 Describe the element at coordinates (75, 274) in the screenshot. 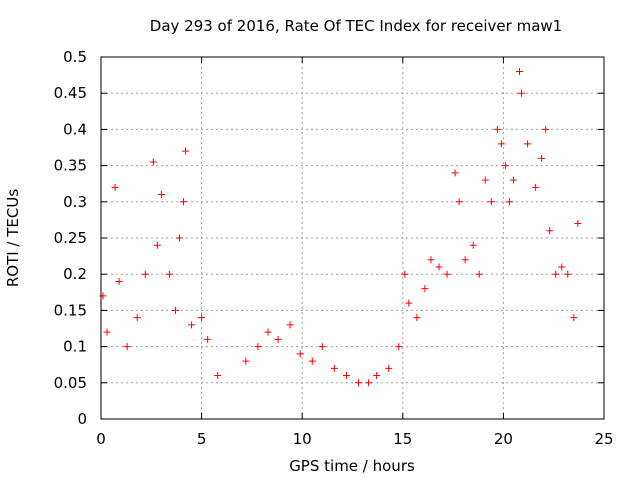

I see `y-tick-label: 0.2` at that location.